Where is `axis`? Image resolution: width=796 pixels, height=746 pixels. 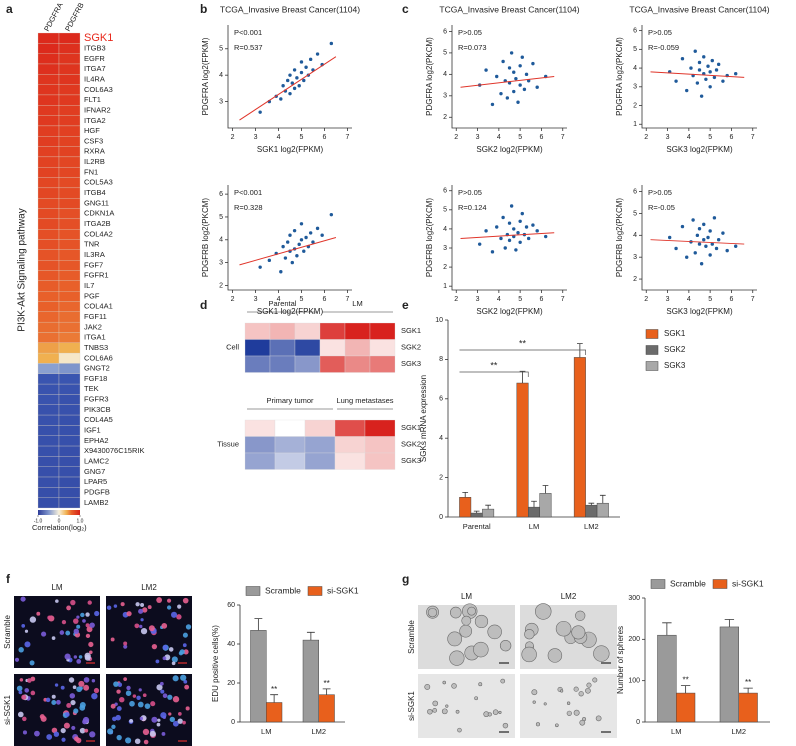
axis is located at coordinates (289, 77).